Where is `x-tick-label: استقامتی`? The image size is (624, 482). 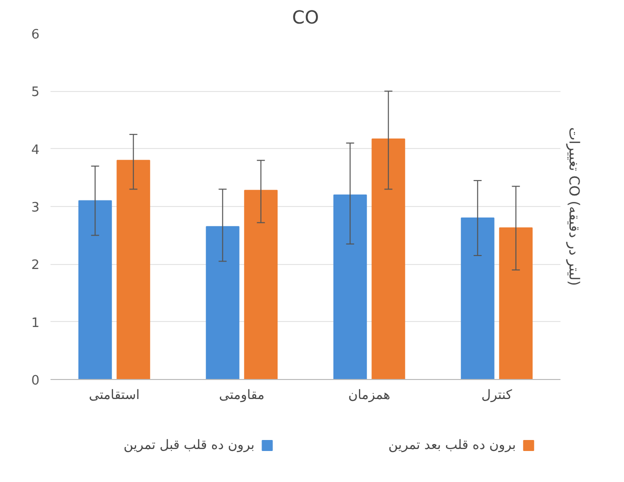
x-tick-label: استقامتی is located at coordinates (114, 395).